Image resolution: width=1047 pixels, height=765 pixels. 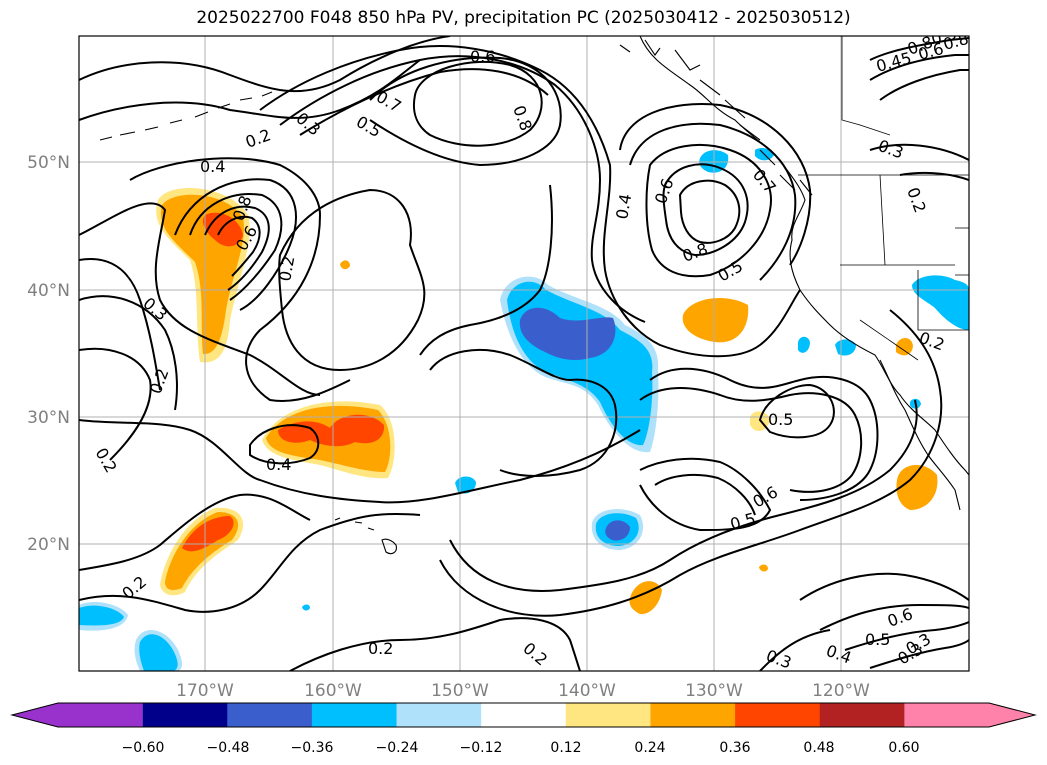 What do you see at coordinates (934, 176) in the screenshot?
I see `contour-ne-0.3b` at bounding box center [934, 176].